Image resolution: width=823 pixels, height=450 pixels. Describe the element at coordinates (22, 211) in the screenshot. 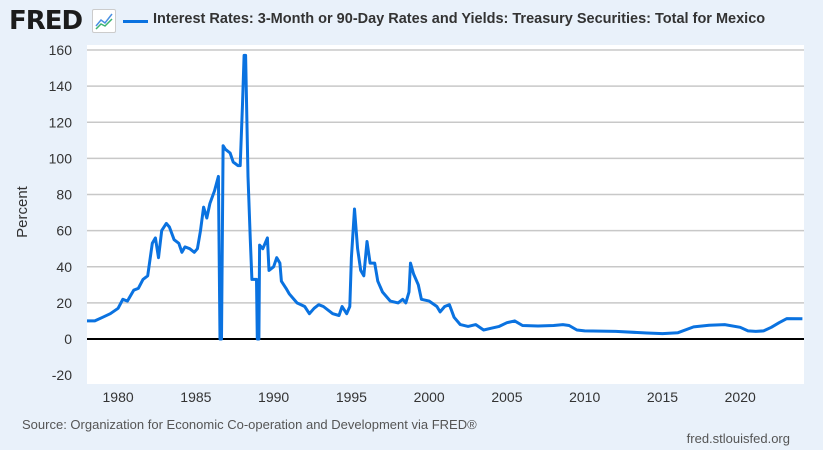

I see `y-axis-label: Percent` at that location.